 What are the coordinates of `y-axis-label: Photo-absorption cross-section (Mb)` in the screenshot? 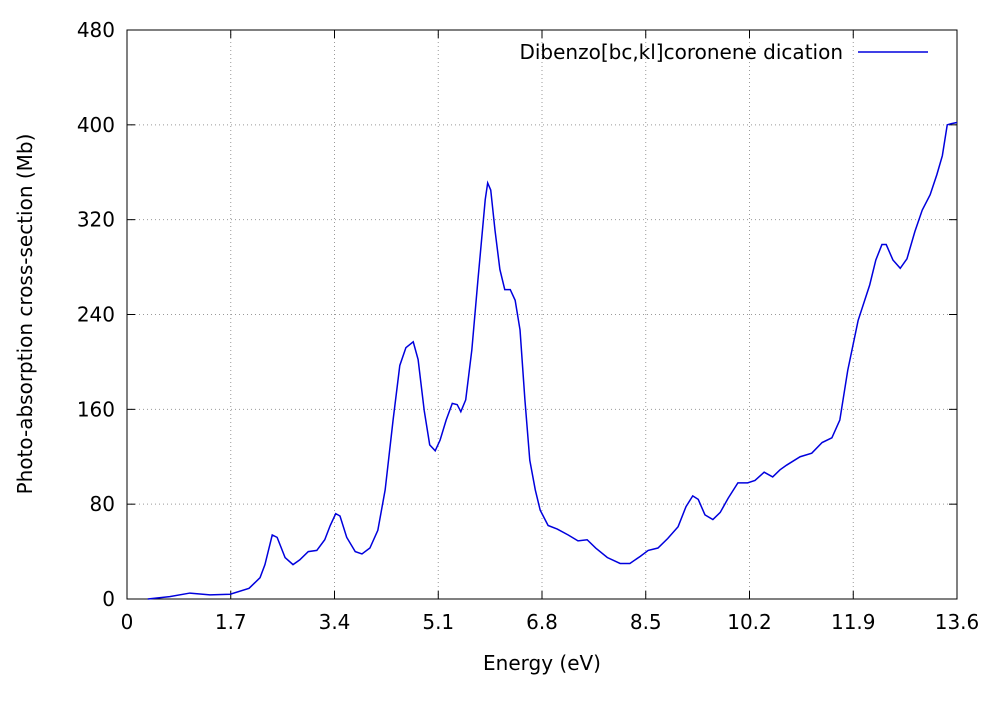 It's located at (25, 314).